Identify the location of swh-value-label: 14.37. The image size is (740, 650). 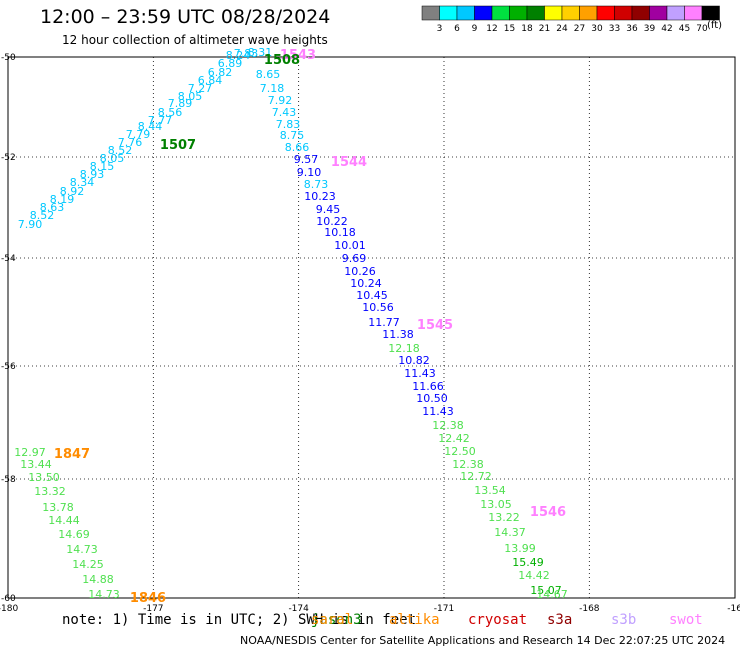
(510, 532).